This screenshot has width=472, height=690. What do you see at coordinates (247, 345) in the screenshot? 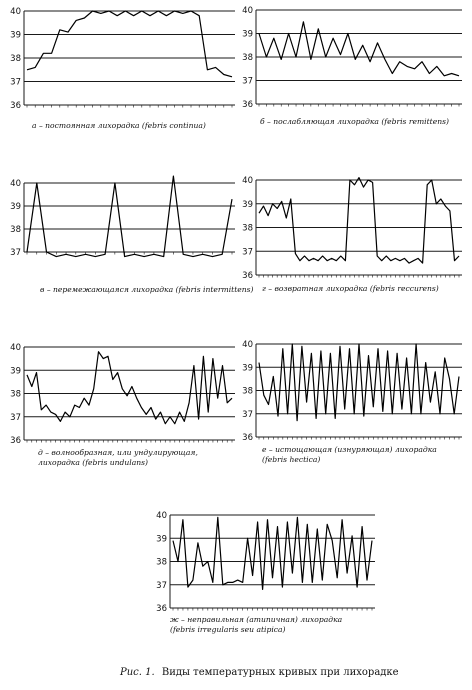
I see `tick-label-e-40: 40` at bounding box center [247, 345].